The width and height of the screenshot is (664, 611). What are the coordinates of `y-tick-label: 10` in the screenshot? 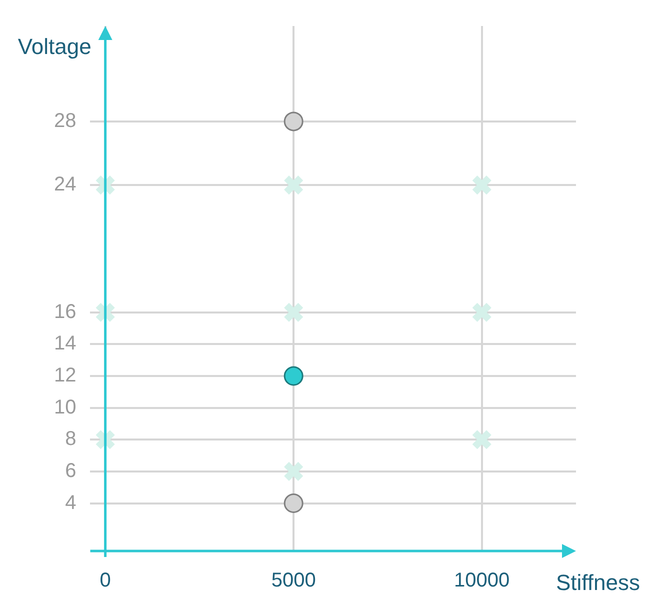 It's located at (65, 407).